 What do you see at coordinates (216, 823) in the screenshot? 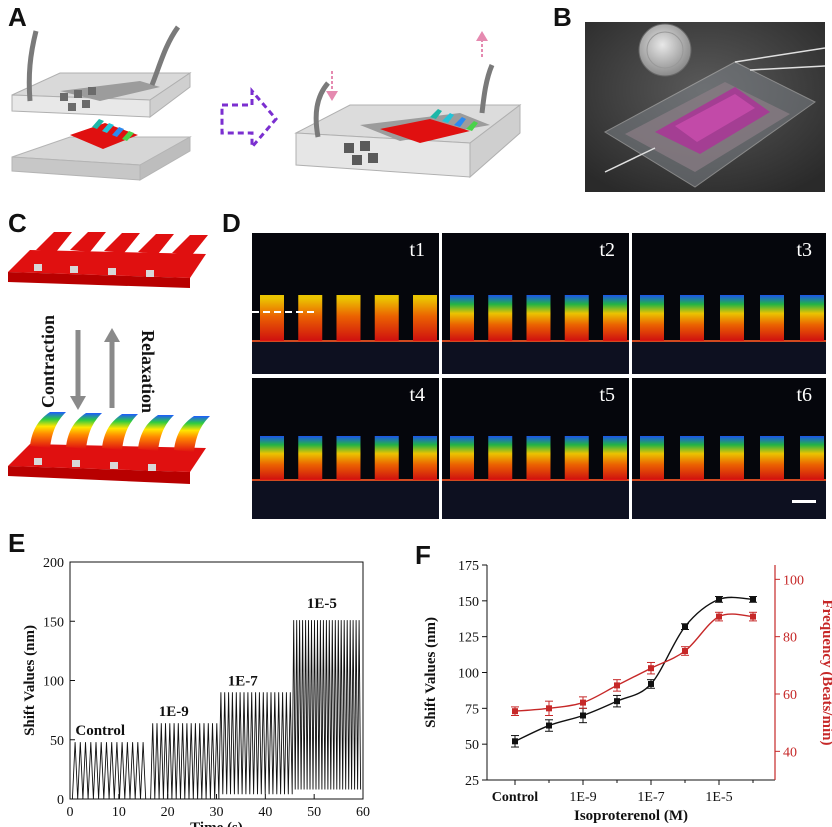
I see `x-axis-label: Time (s)` at bounding box center [216, 823].